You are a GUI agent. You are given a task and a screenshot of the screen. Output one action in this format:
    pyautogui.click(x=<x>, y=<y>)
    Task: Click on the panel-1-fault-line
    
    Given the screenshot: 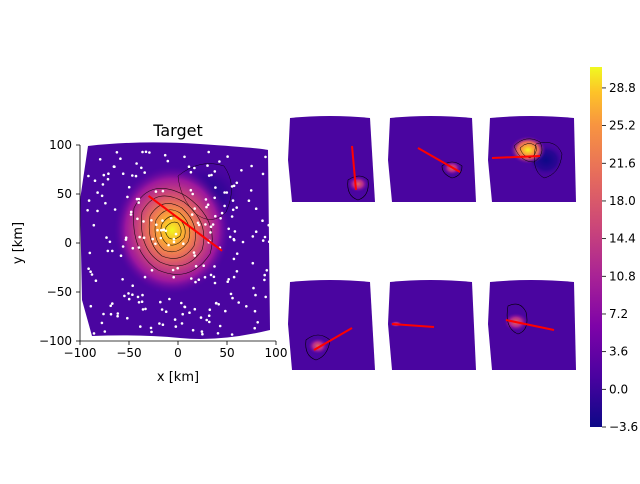 What is the action you would take?
    pyautogui.click(x=354, y=168)
    